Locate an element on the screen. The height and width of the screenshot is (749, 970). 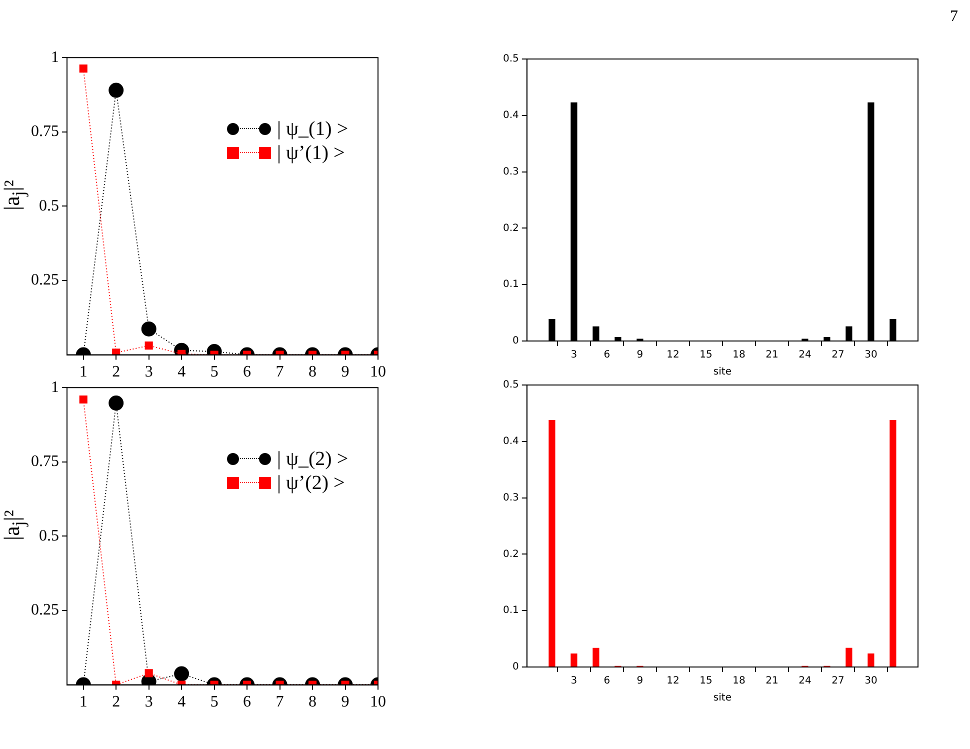
legend-label: | ψ_(2) > is located at coordinates (312, 459).